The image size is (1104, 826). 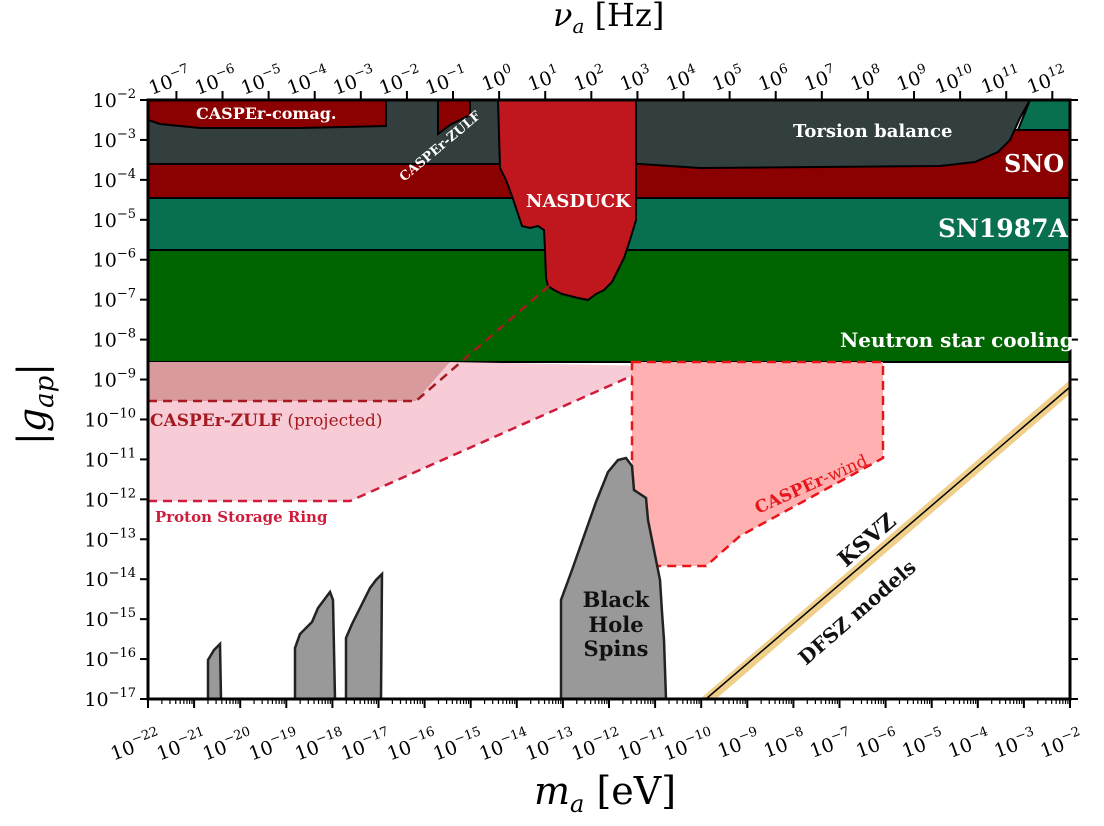 What do you see at coordinates (454, 118) in the screenshot?
I see `region-casper-zulf` at bounding box center [454, 118].